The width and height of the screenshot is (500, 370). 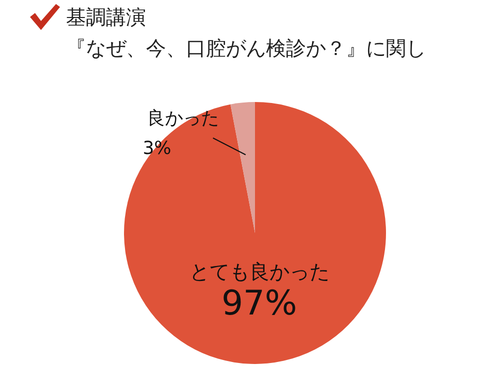 I want to click on chart-title: 基調講演, so click(x=106, y=17).